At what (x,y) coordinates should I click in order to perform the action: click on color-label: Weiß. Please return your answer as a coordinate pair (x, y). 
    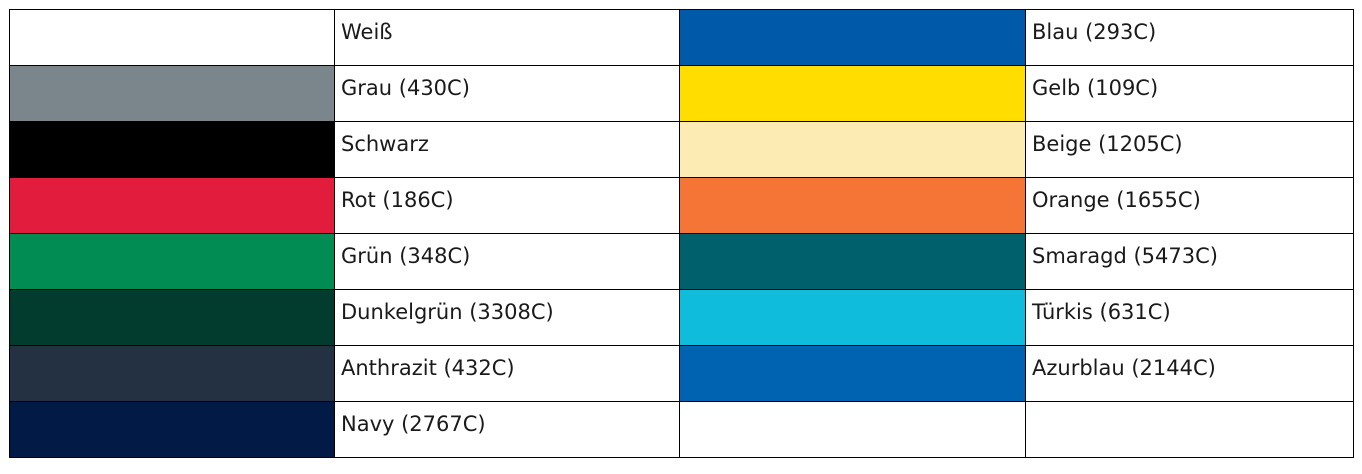
    Looking at the image, I should click on (507, 37).